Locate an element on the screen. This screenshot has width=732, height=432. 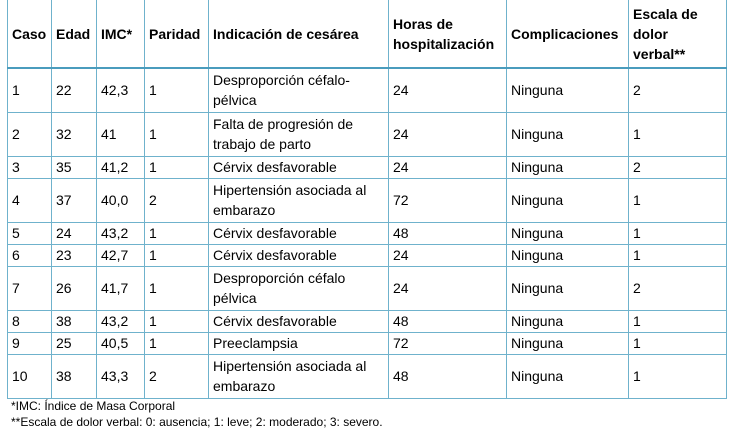
cell-indicacion: Preeclampsia is located at coordinates (298, 343).